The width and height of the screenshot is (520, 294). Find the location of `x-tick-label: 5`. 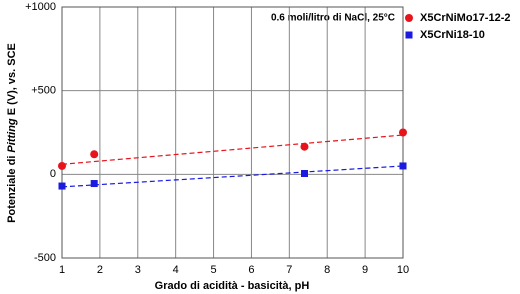

x-tick-label: 5 is located at coordinates (213, 270).